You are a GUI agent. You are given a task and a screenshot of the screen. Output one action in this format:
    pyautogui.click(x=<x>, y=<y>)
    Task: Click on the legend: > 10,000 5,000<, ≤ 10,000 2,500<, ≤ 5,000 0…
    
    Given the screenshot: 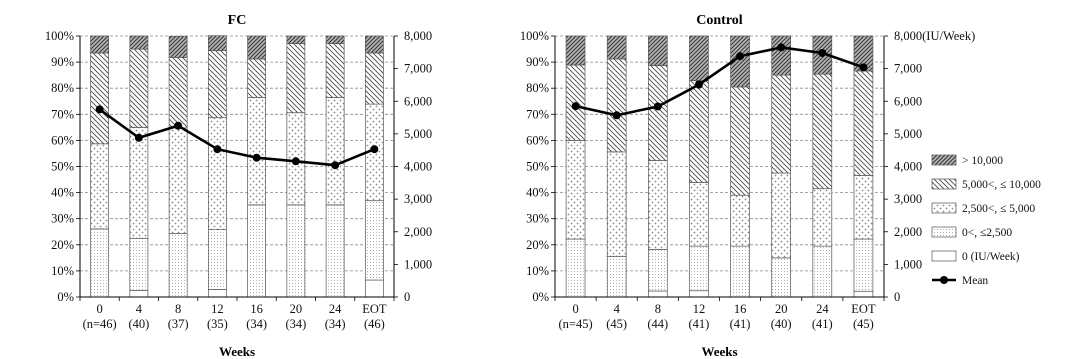 What is the action you would take?
    pyautogui.click(x=986, y=220)
    